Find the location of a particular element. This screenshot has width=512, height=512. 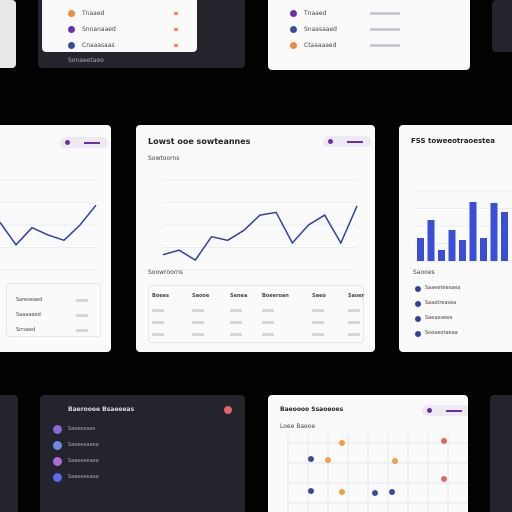

table-header: Saeo is located at coordinates (319, 296).